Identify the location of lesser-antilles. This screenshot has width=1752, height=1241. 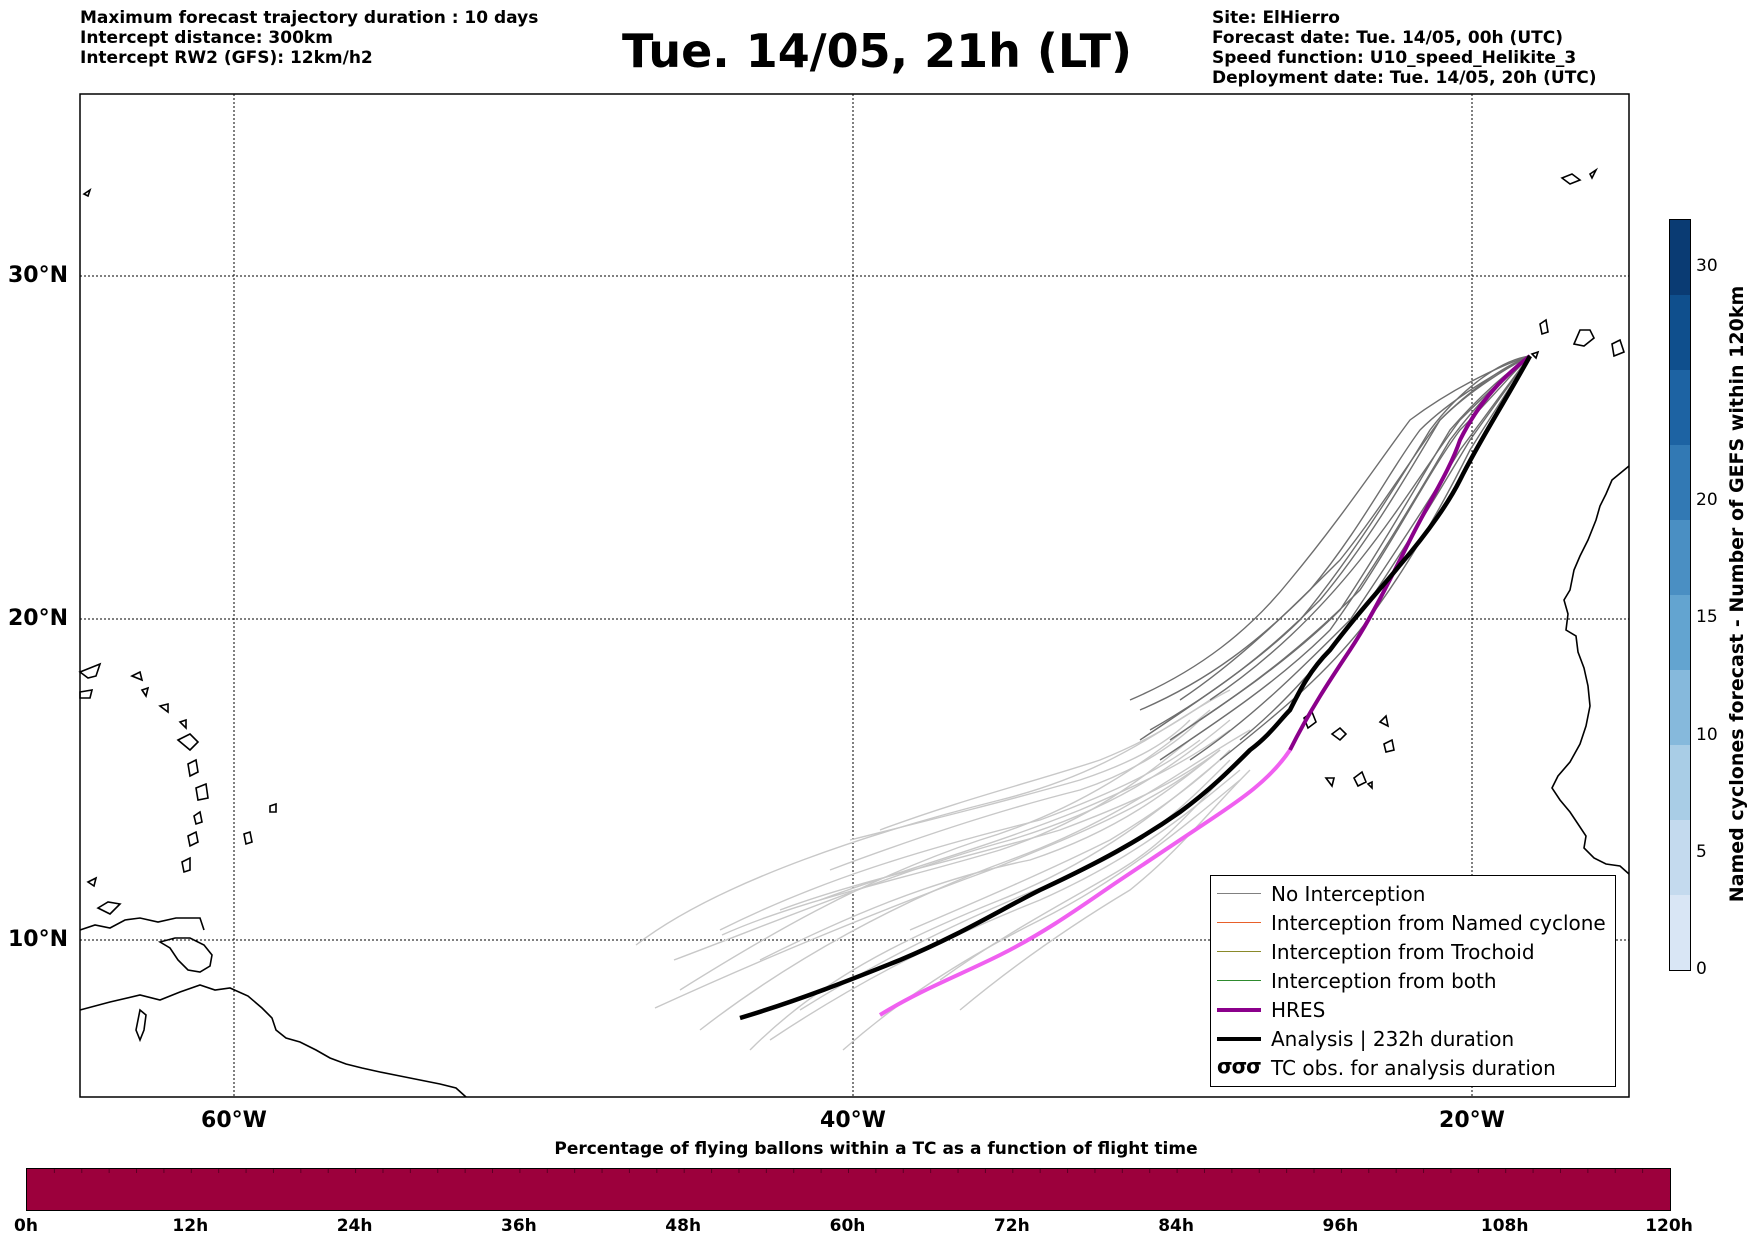
(177, 768).